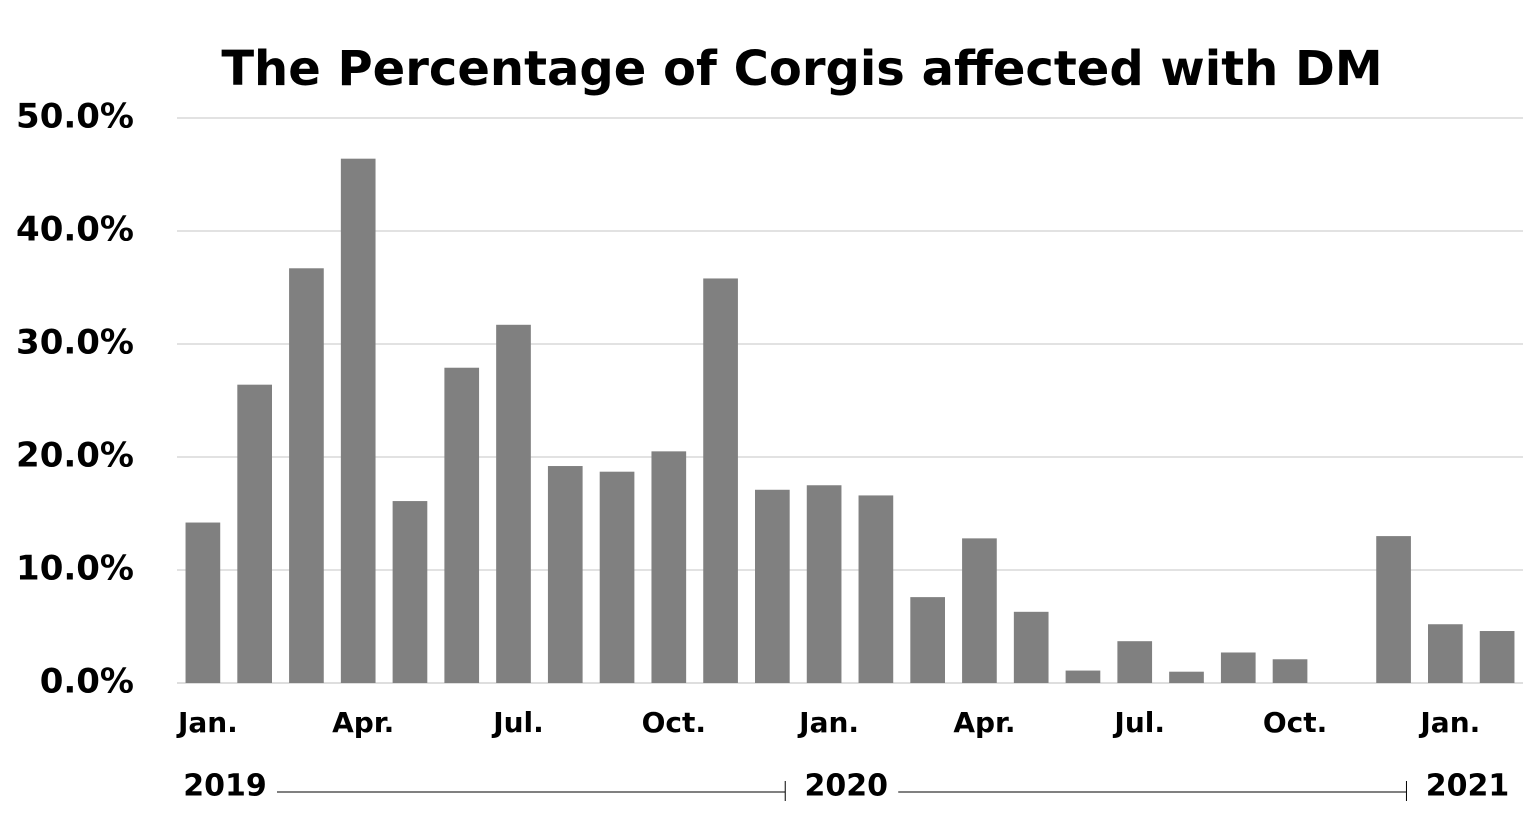  What do you see at coordinates (75, 117) in the screenshot?
I see `y-tick-label: 50.0%` at bounding box center [75, 117].